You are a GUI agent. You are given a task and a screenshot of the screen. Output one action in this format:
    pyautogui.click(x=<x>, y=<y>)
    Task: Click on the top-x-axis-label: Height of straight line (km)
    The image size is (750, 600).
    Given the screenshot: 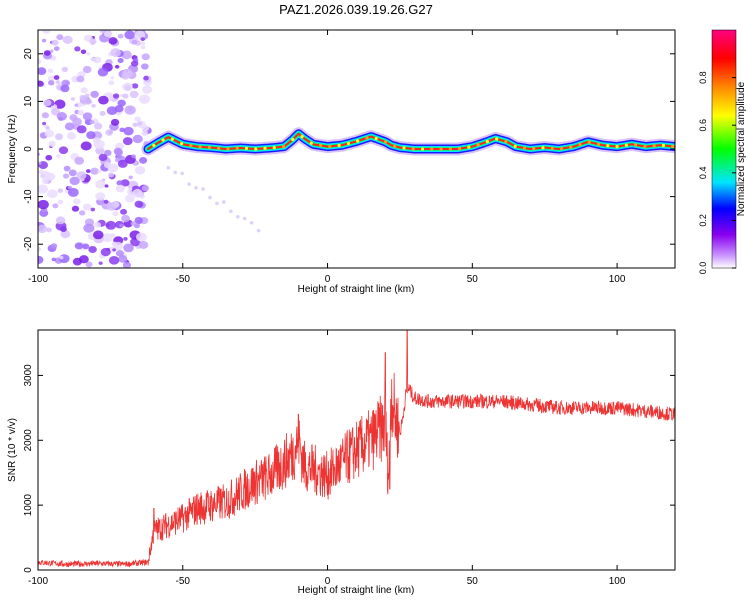 What is the action you would take?
    pyautogui.click(x=356, y=289)
    